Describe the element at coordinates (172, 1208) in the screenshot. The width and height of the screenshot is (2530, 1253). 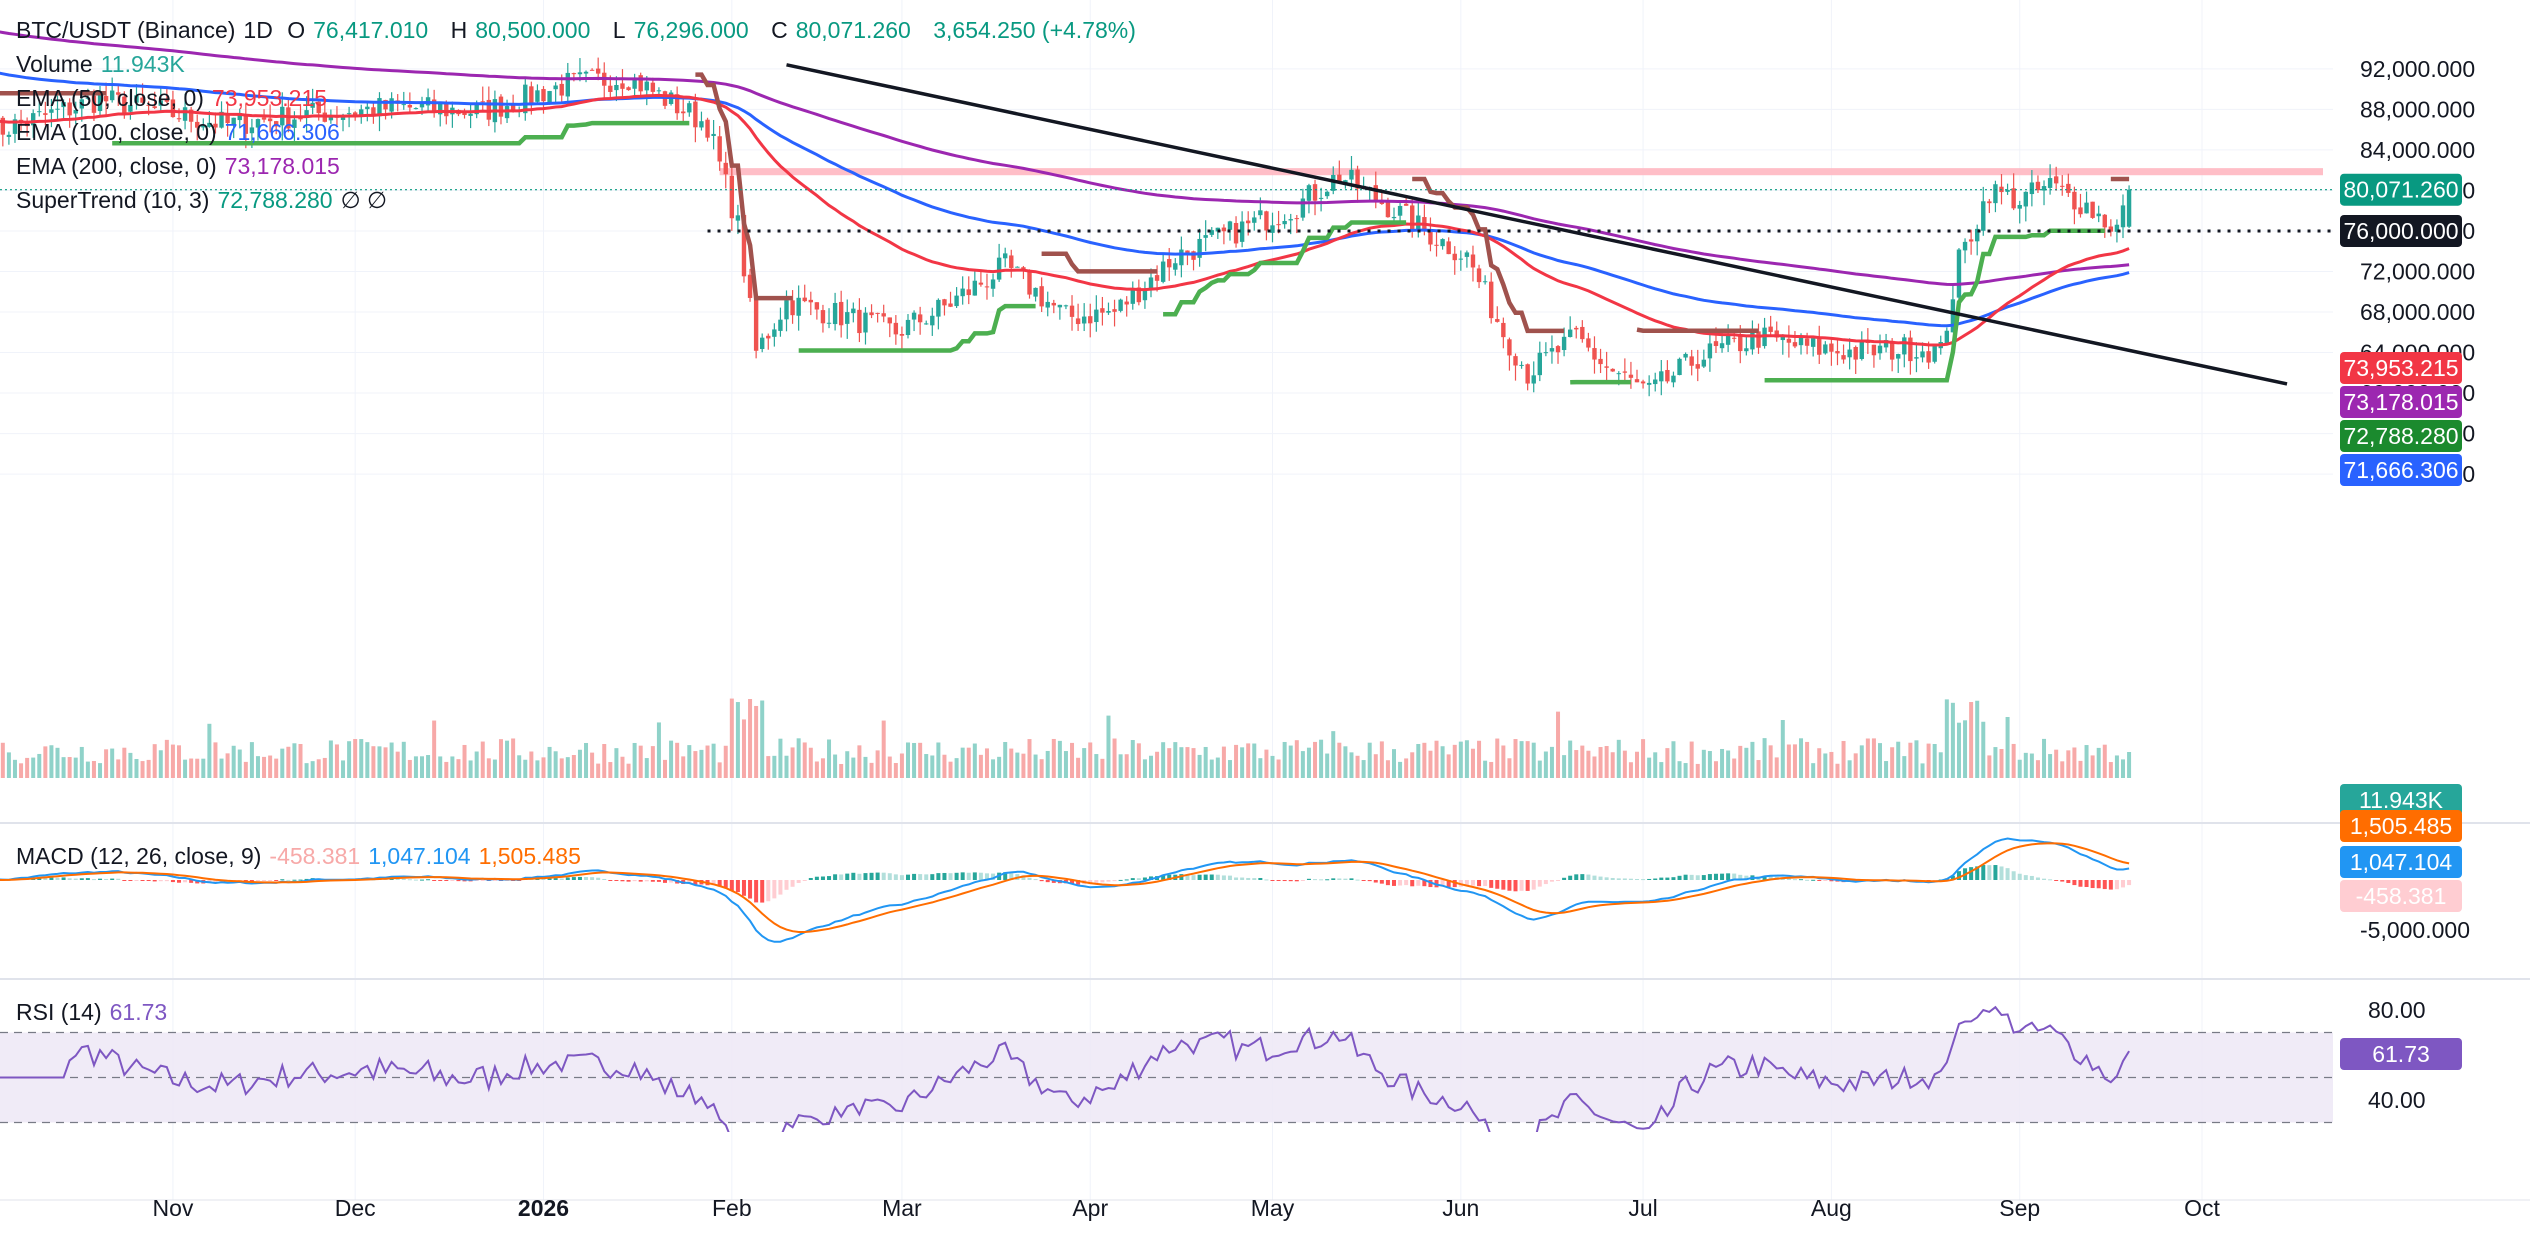
I see `time-tick-label: Nov` at that location.